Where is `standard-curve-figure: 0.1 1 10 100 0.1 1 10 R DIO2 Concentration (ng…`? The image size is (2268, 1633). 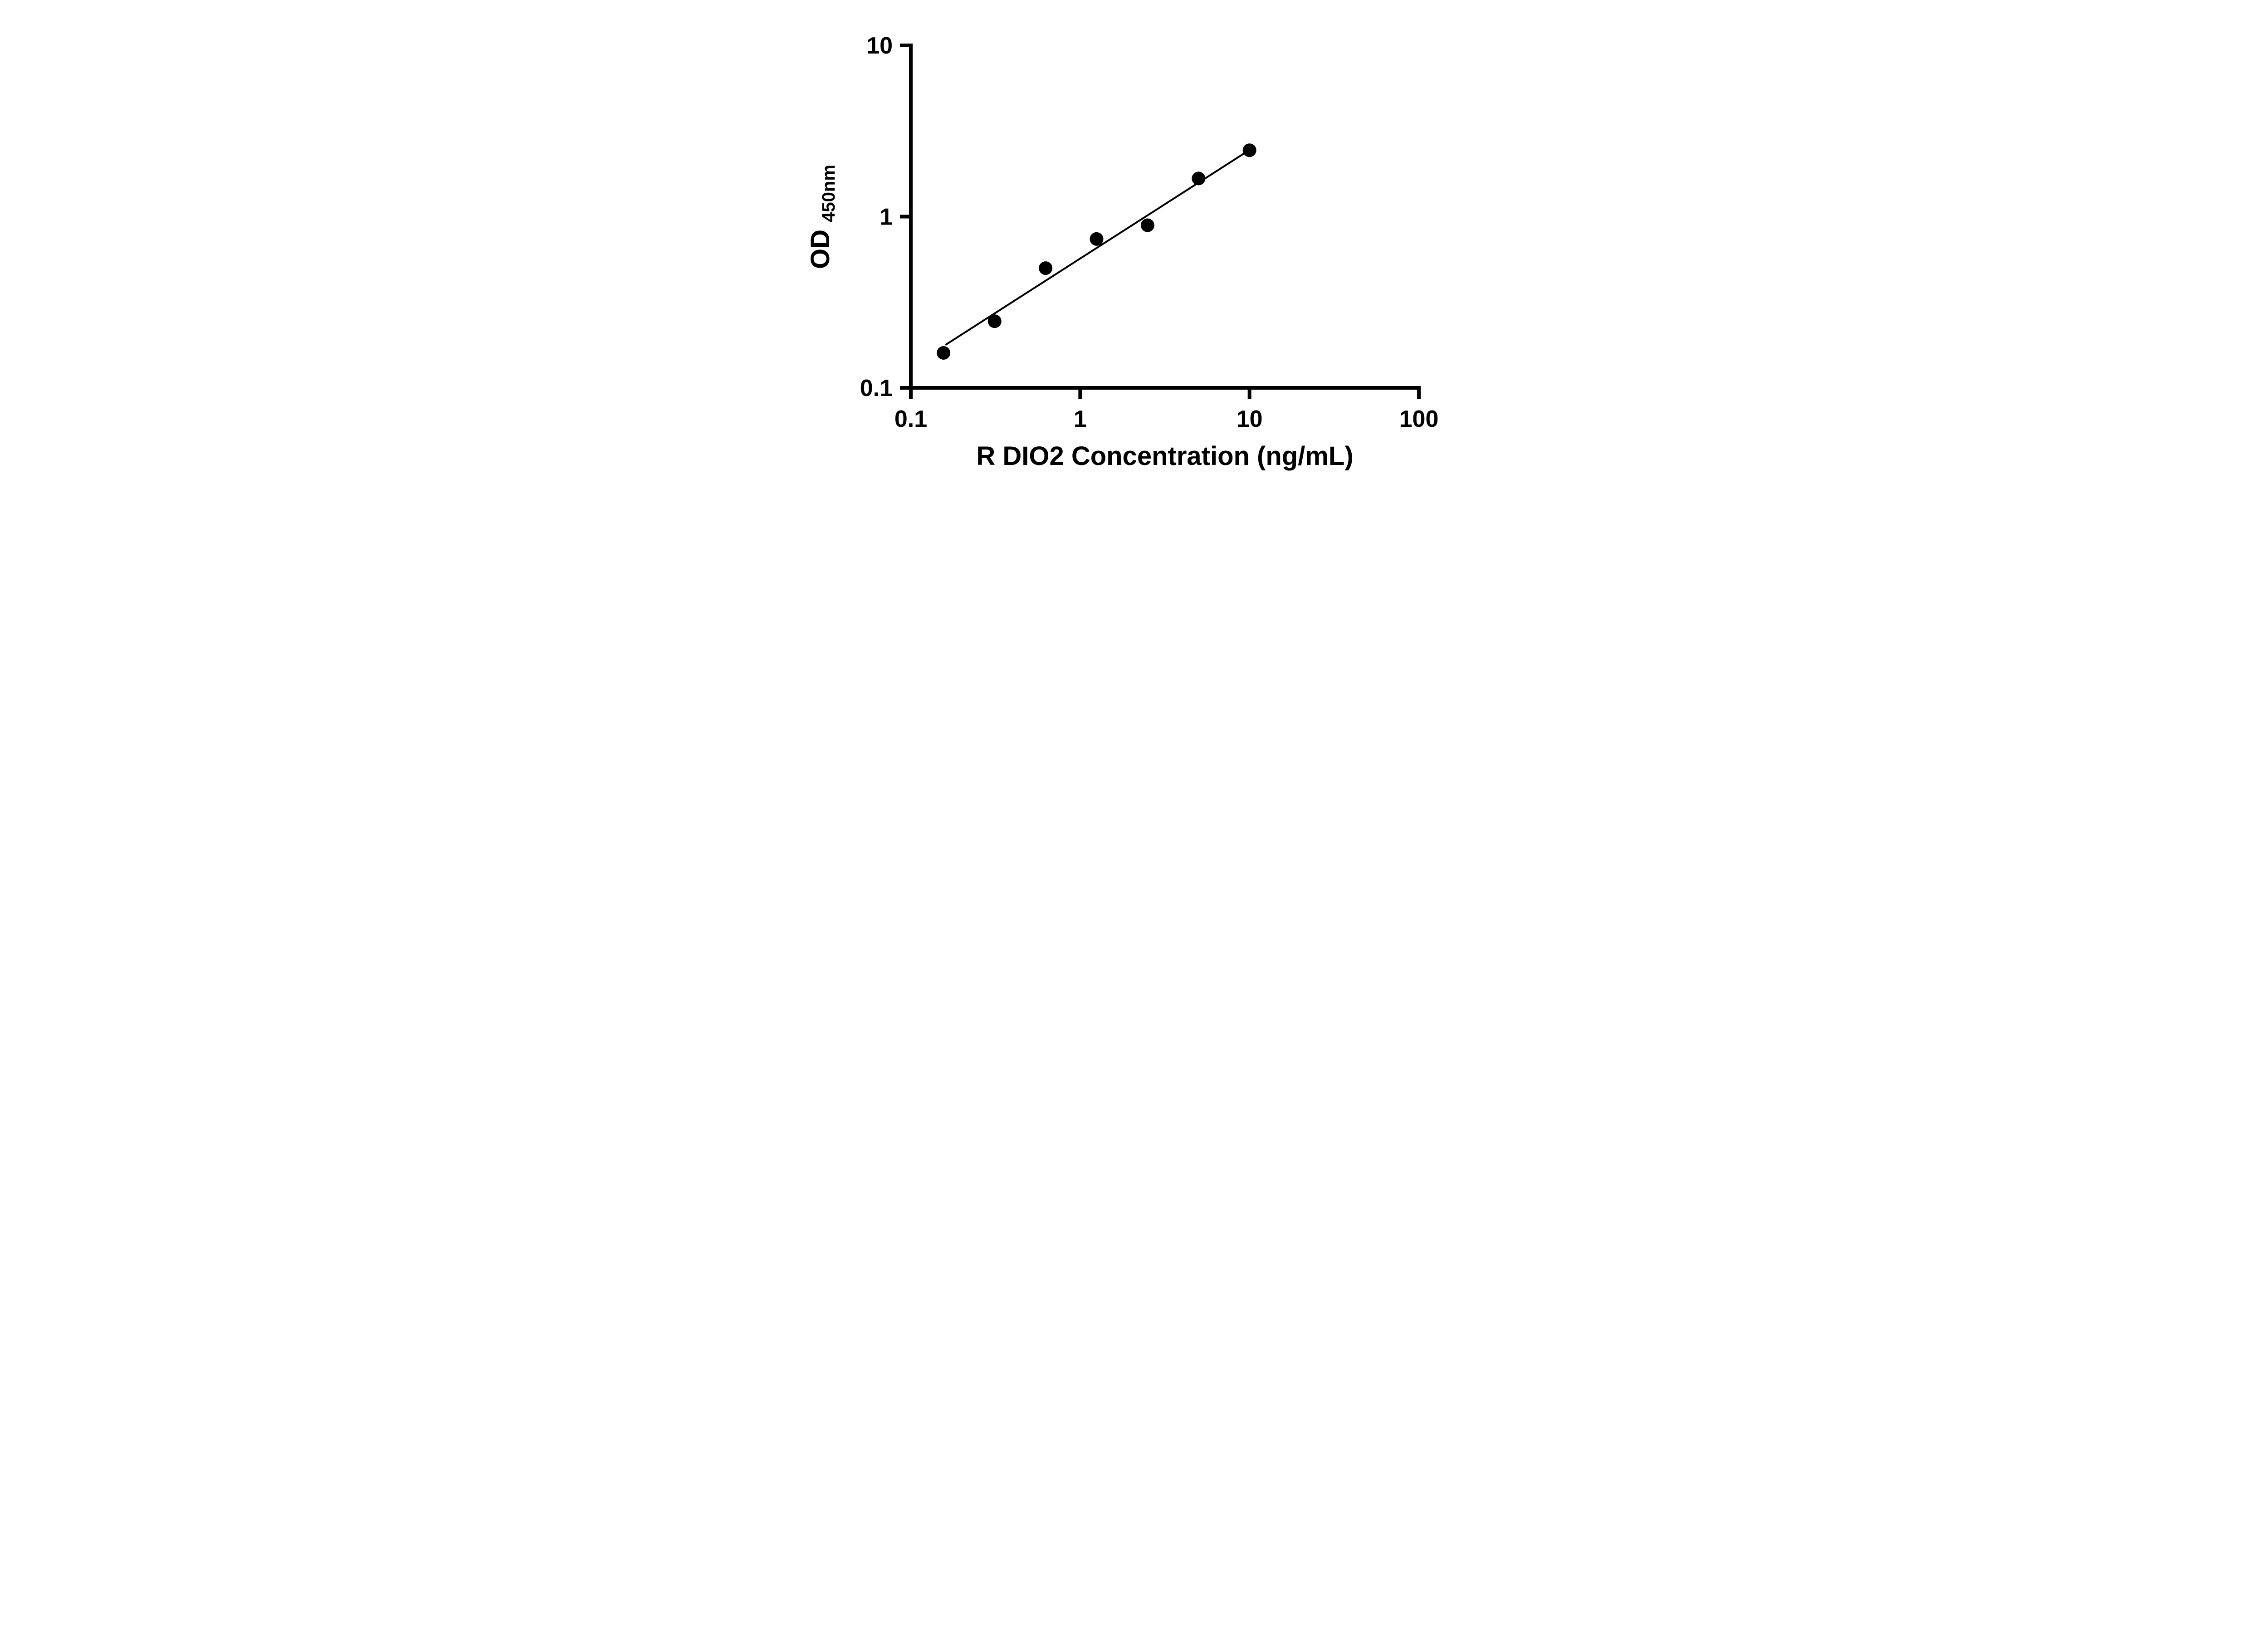 standard-curve-figure: 0.1 1 10 100 0.1 1 10 R DIO2 Concentration (ng… is located at coordinates (1134, 250).